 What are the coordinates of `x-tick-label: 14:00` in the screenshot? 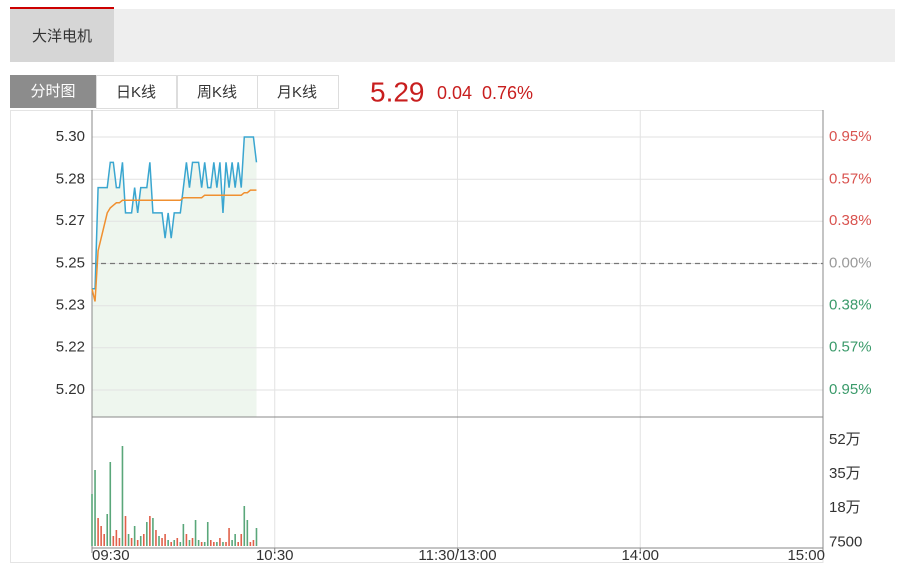 It's located at (640, 555).